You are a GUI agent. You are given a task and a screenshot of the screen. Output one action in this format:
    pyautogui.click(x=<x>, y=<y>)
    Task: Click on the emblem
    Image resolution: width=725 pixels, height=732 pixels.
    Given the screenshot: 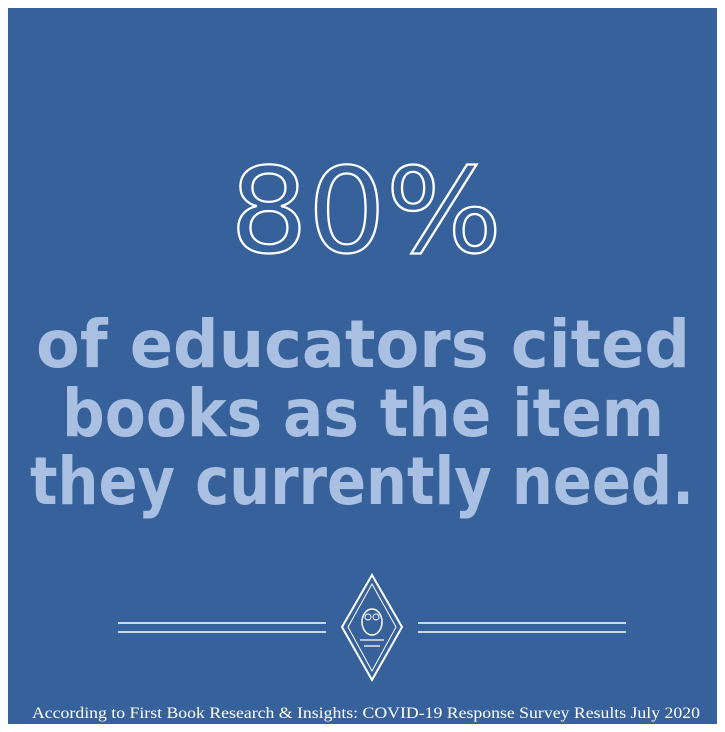 What is the action you would take?
    pyautogui.click(x=372, y=627)
    